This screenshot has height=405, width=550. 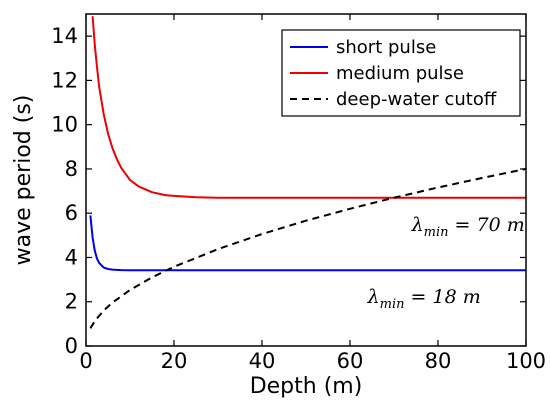 What do you see at coordinates (64, 80) in the screenshot?
I see `y-tick-label: 12` at bounding box center [64, 80].